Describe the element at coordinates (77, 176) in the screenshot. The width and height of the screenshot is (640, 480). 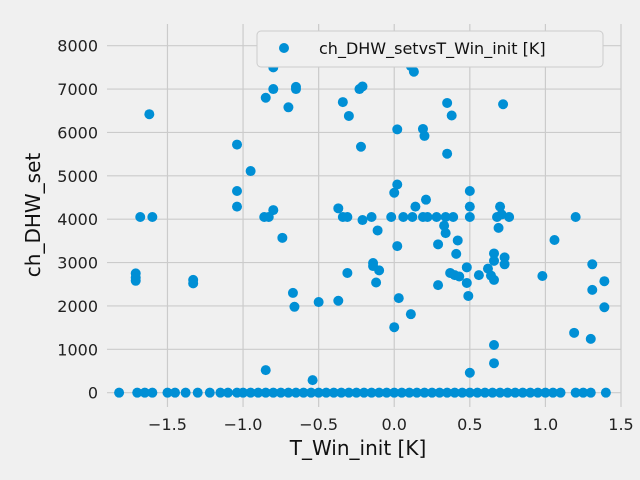
I see `y-tick-label: 5000` at that location.